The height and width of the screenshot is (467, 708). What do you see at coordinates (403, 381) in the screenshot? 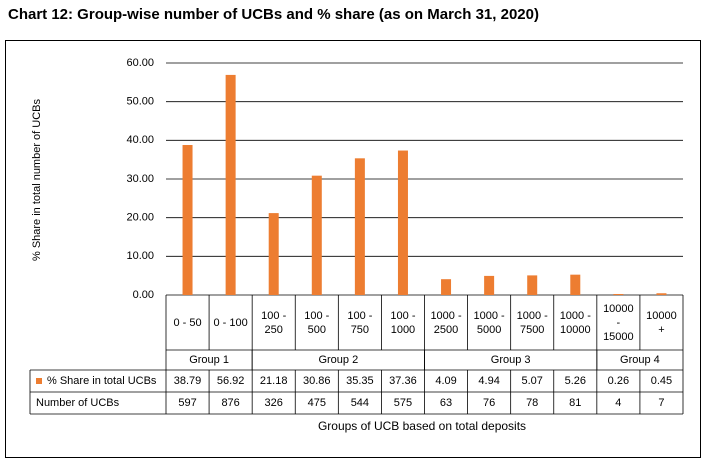
I see `table-value: 37.36` at bounding box center [403, 381].